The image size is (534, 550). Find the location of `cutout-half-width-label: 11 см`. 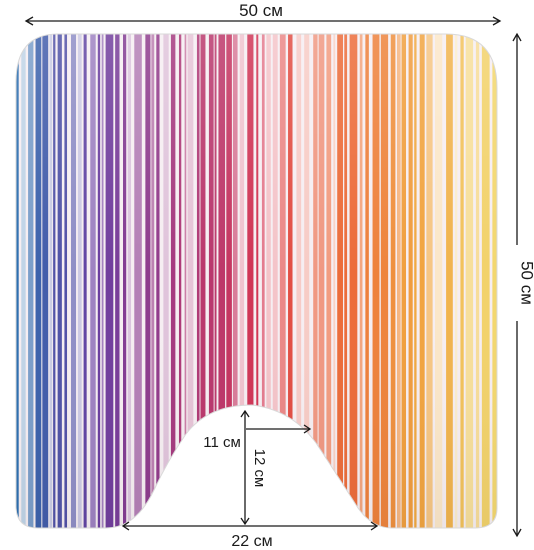

cutout-half-width-label: 11 см is located at coordinates (222, 442).